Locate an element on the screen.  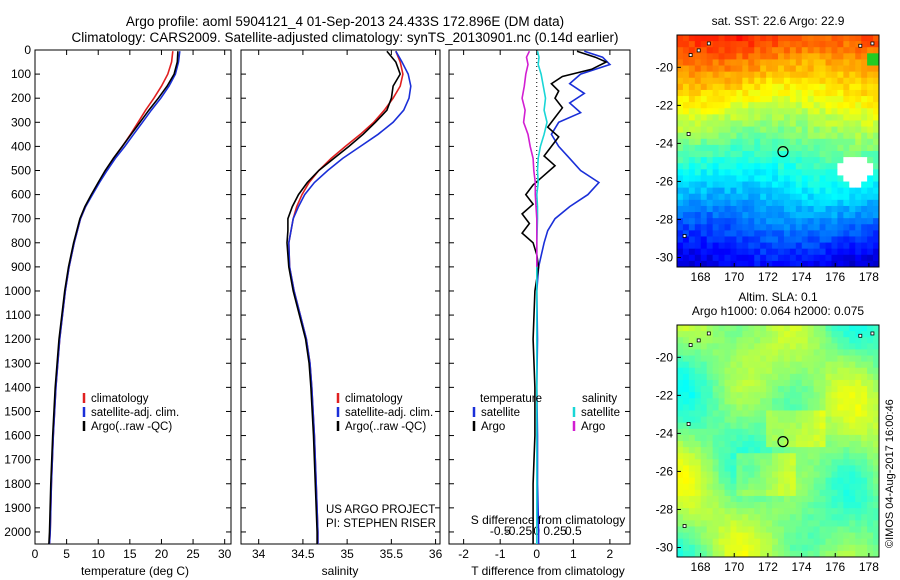
map-frame is located at coordinates (778, 441).